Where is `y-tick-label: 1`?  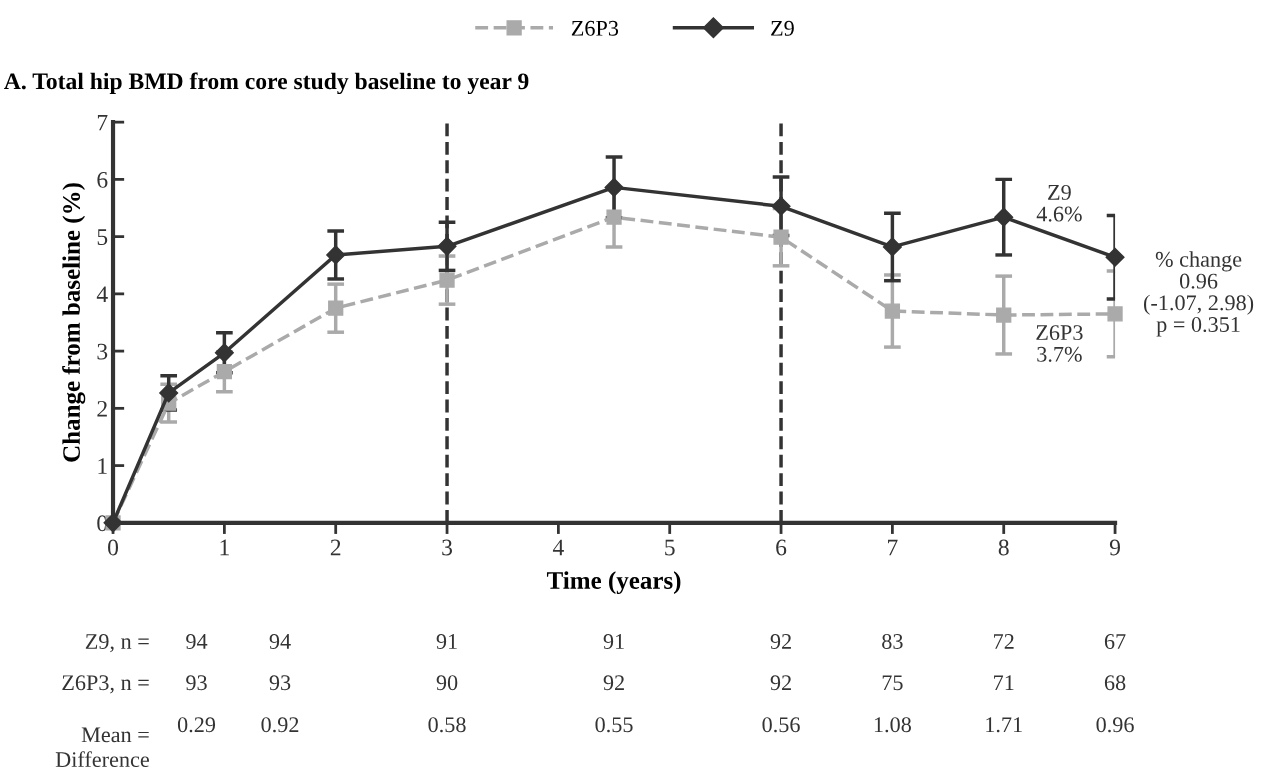
y-tick-label: 1 is located at coordinates (102, 466).